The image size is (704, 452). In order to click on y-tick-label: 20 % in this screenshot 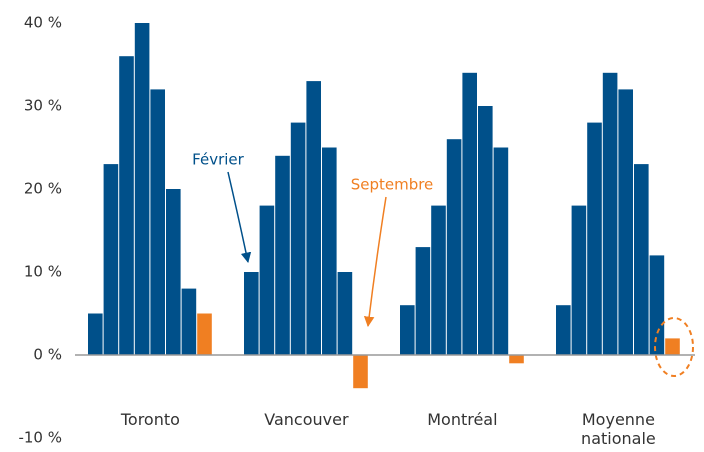, I will do `click(43, 189)`.